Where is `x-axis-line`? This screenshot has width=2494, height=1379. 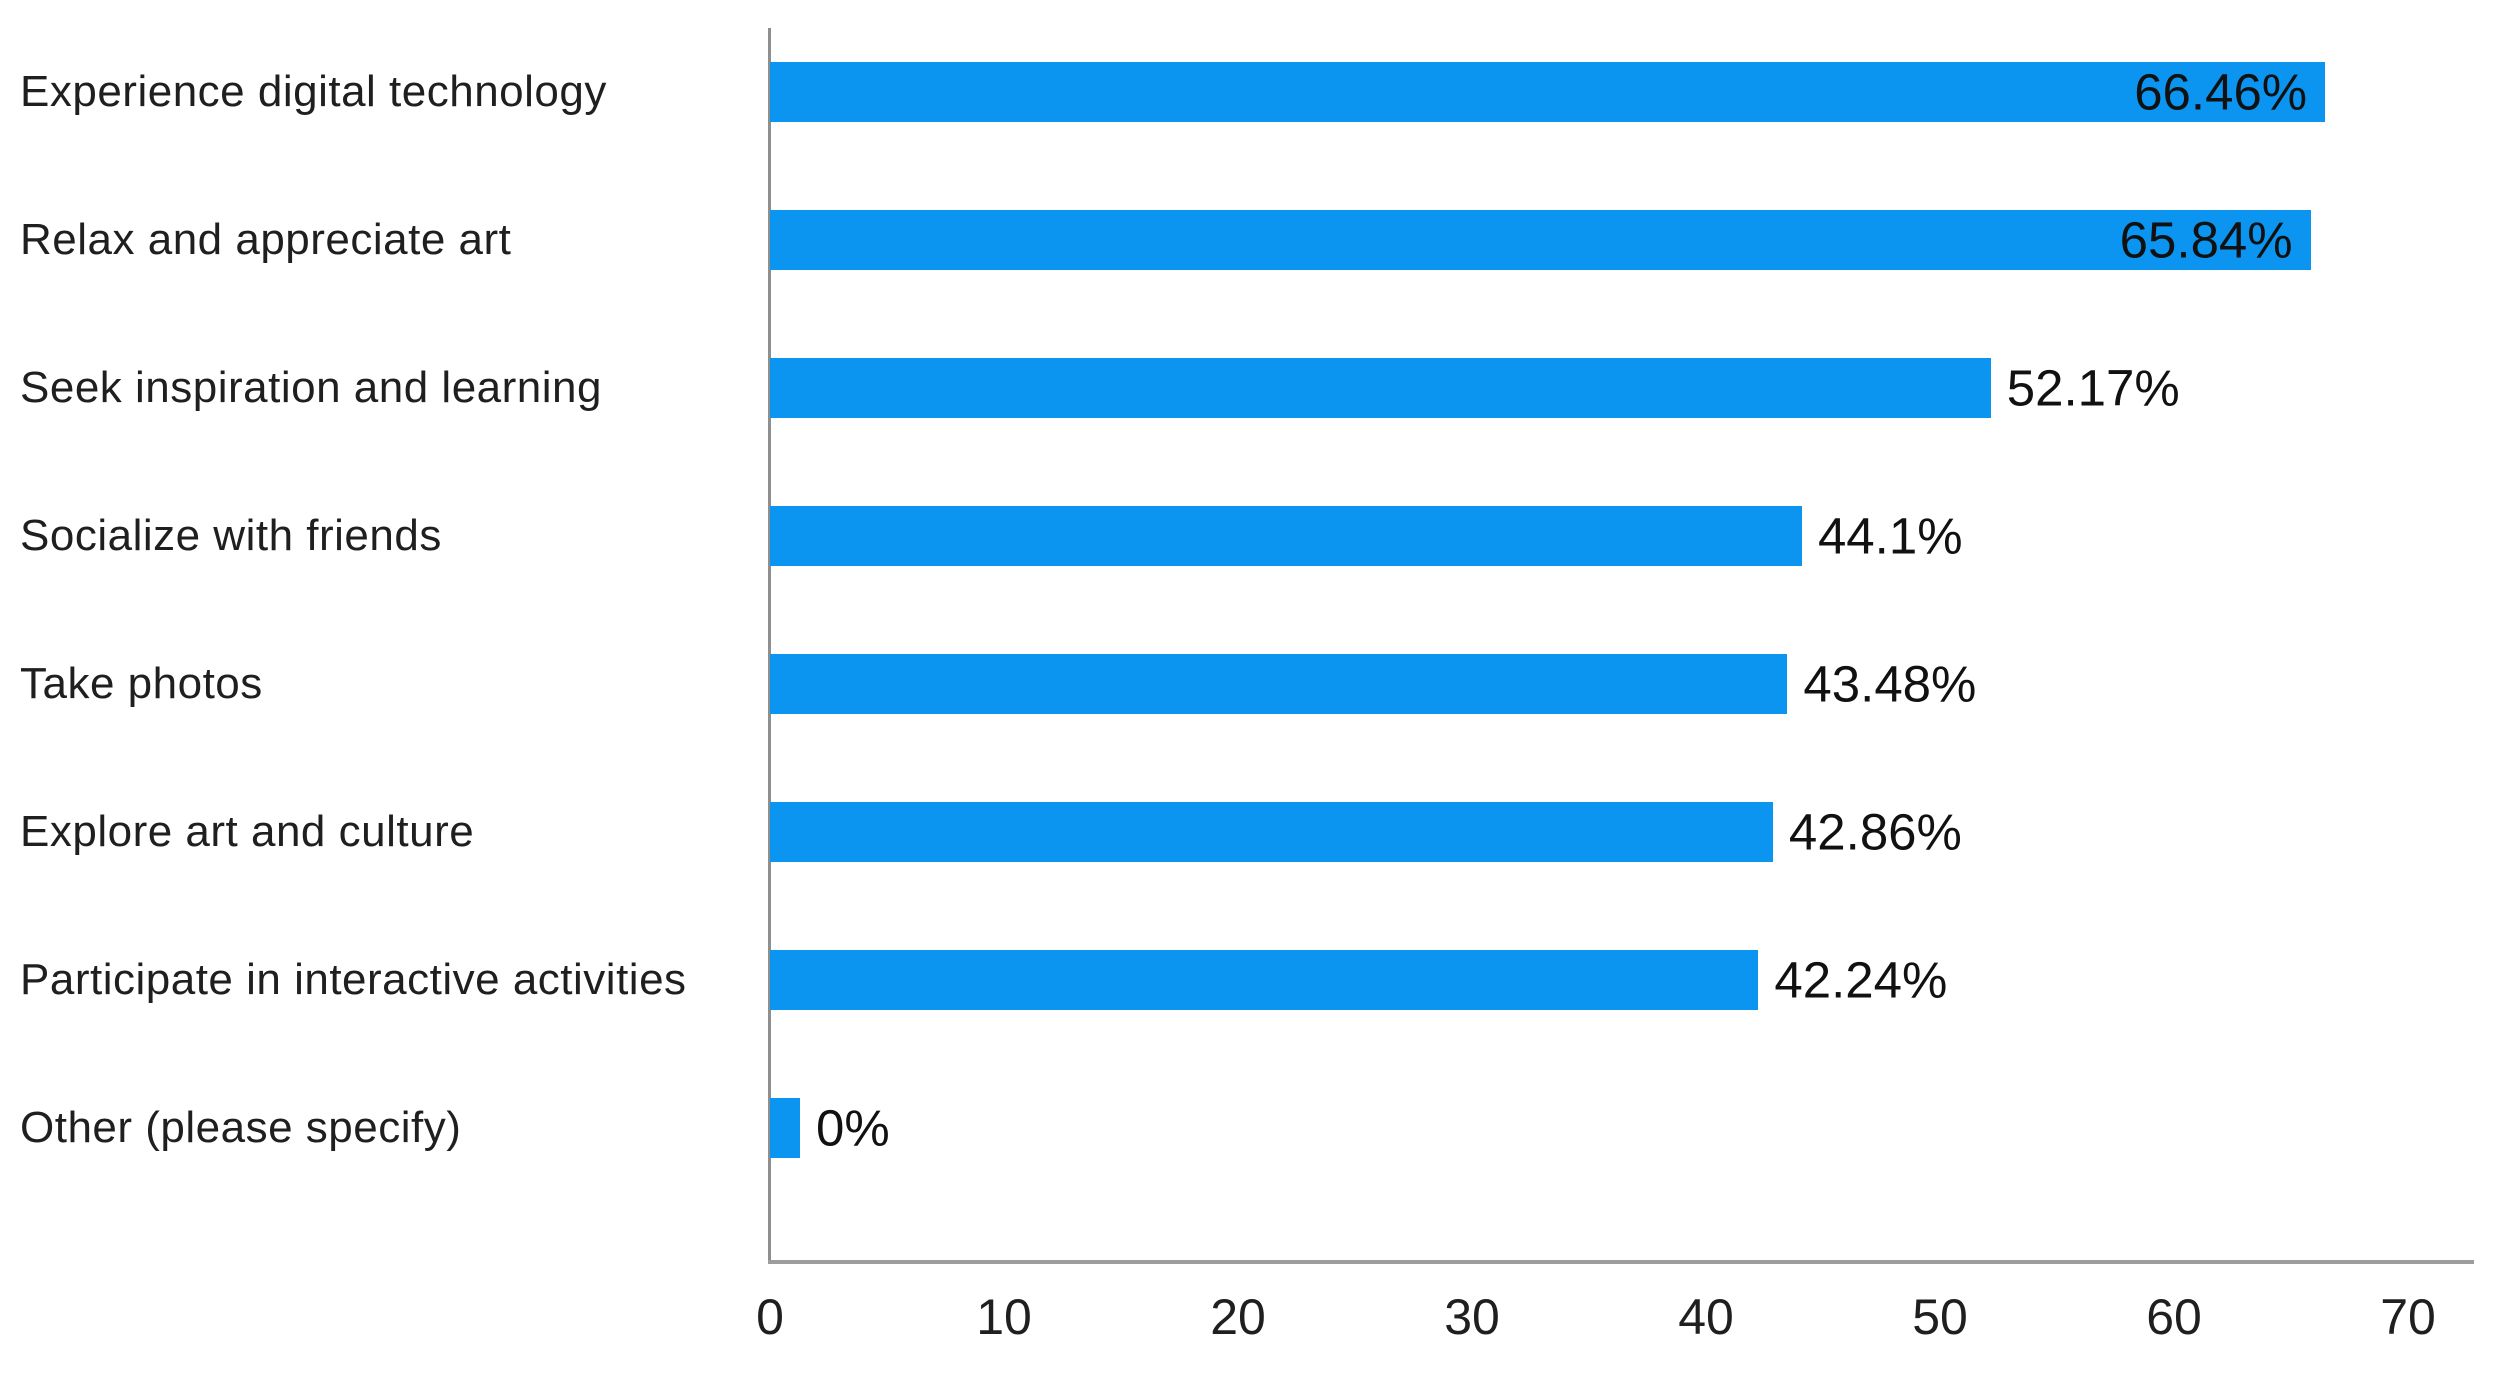 x-axis-line is located at coordinates (1621, 1262).